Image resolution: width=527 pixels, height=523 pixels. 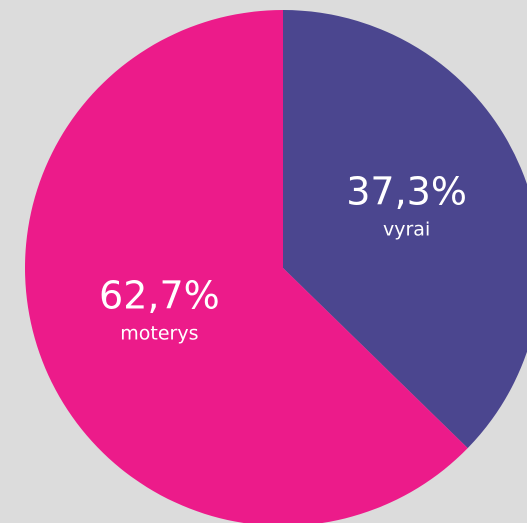 I want to click on slice-value-label: 37,3%, so click(x=406, y=191).